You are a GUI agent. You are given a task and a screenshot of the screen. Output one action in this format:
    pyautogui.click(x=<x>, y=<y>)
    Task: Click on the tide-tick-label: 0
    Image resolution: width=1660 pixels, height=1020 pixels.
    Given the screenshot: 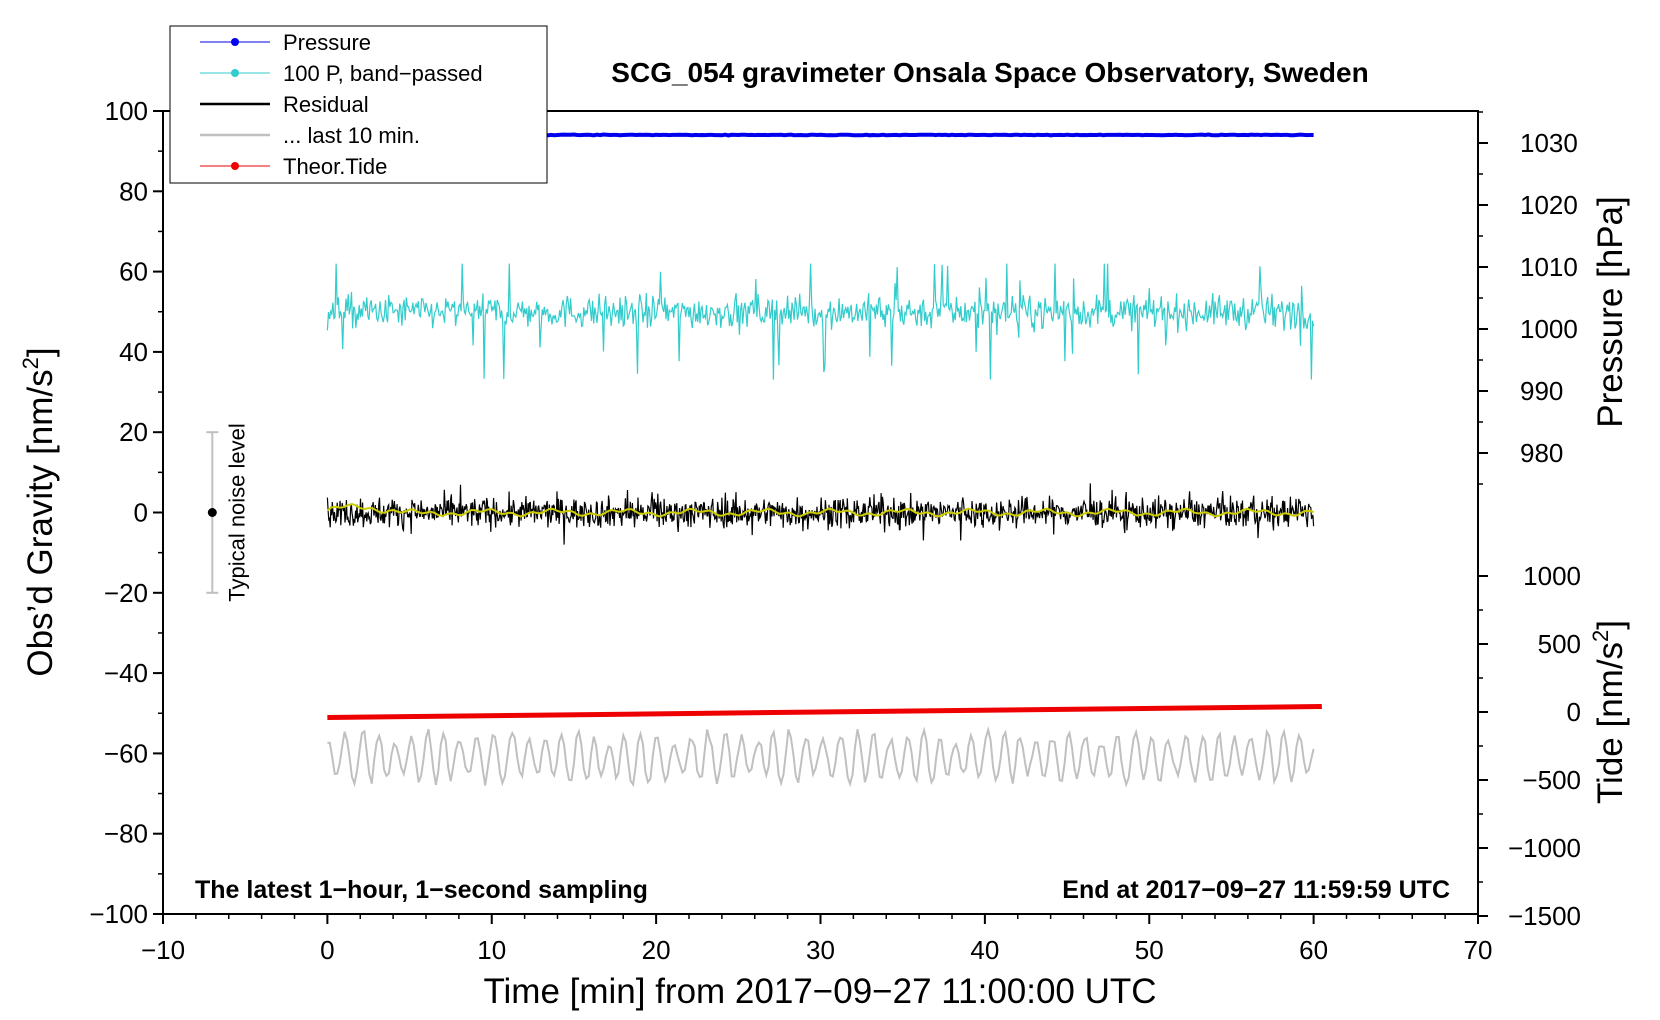 What is the action you would take?
    pyautogui.click(x=1574, y=712)
    